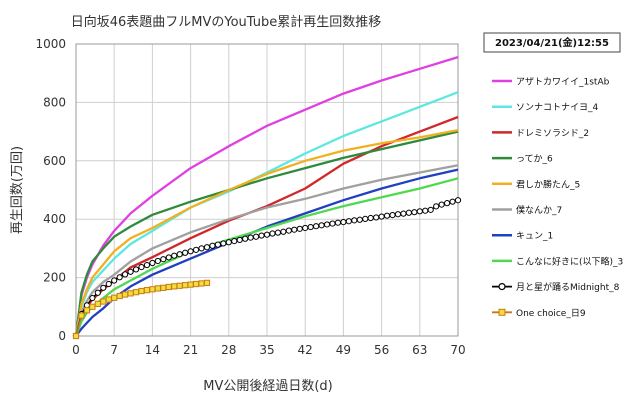  Describe the element at coordinates (548, 184) in the screenshot. I see `legend-label-4: 君しか勝たん_5` at that location.